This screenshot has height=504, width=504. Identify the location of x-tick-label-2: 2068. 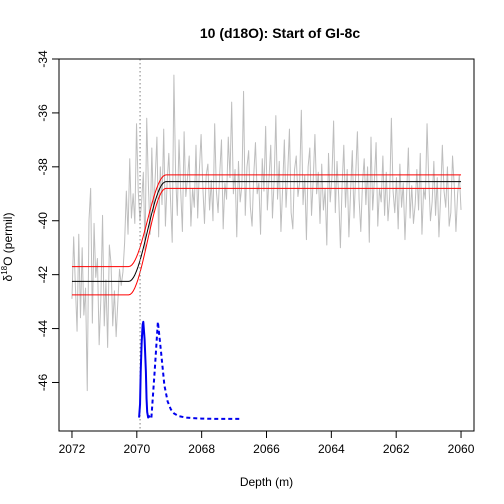
(201, 449).